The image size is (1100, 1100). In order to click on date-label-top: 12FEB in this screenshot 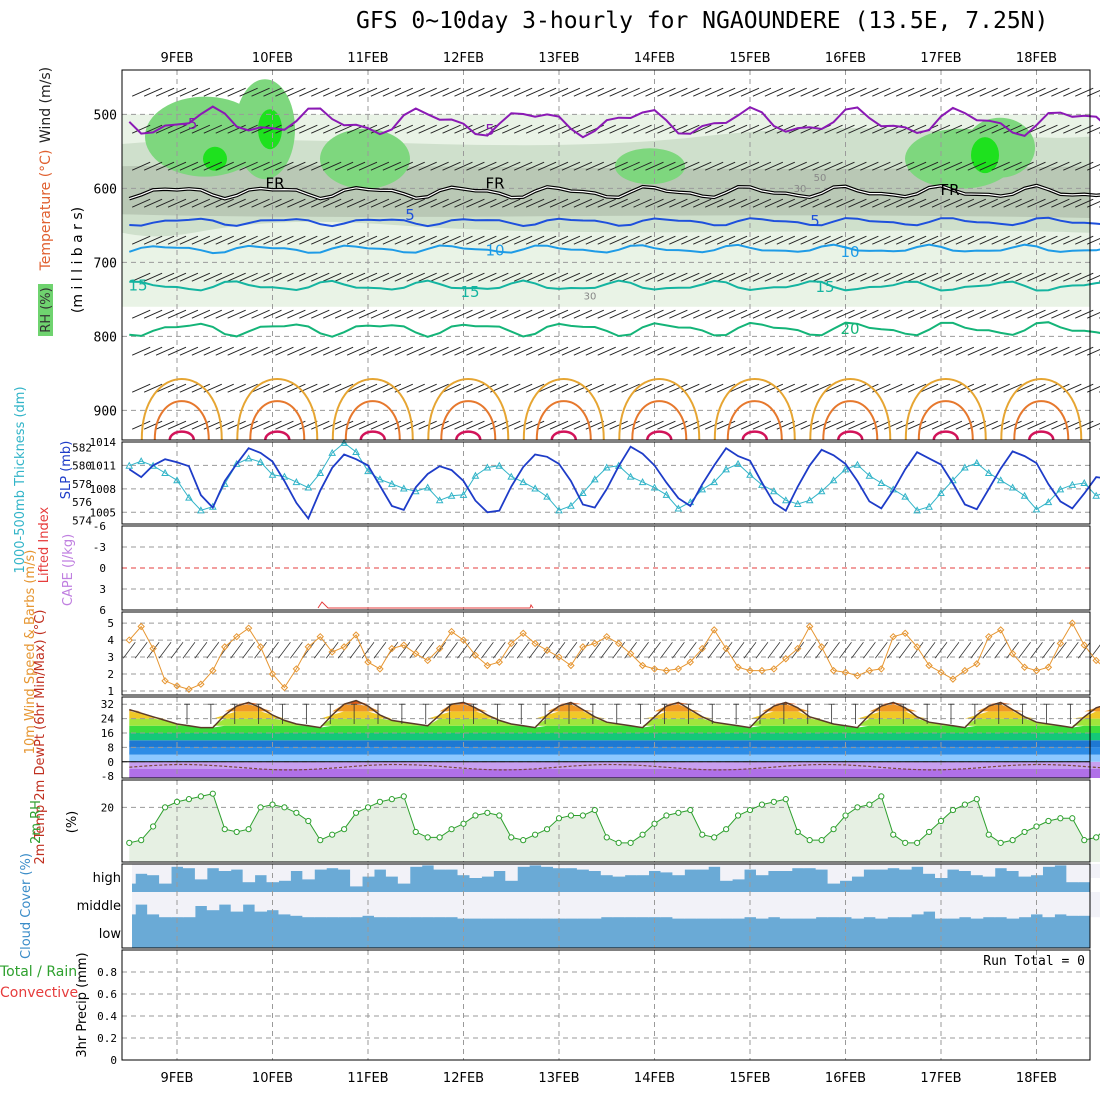, I will do `click(463, 58)`.